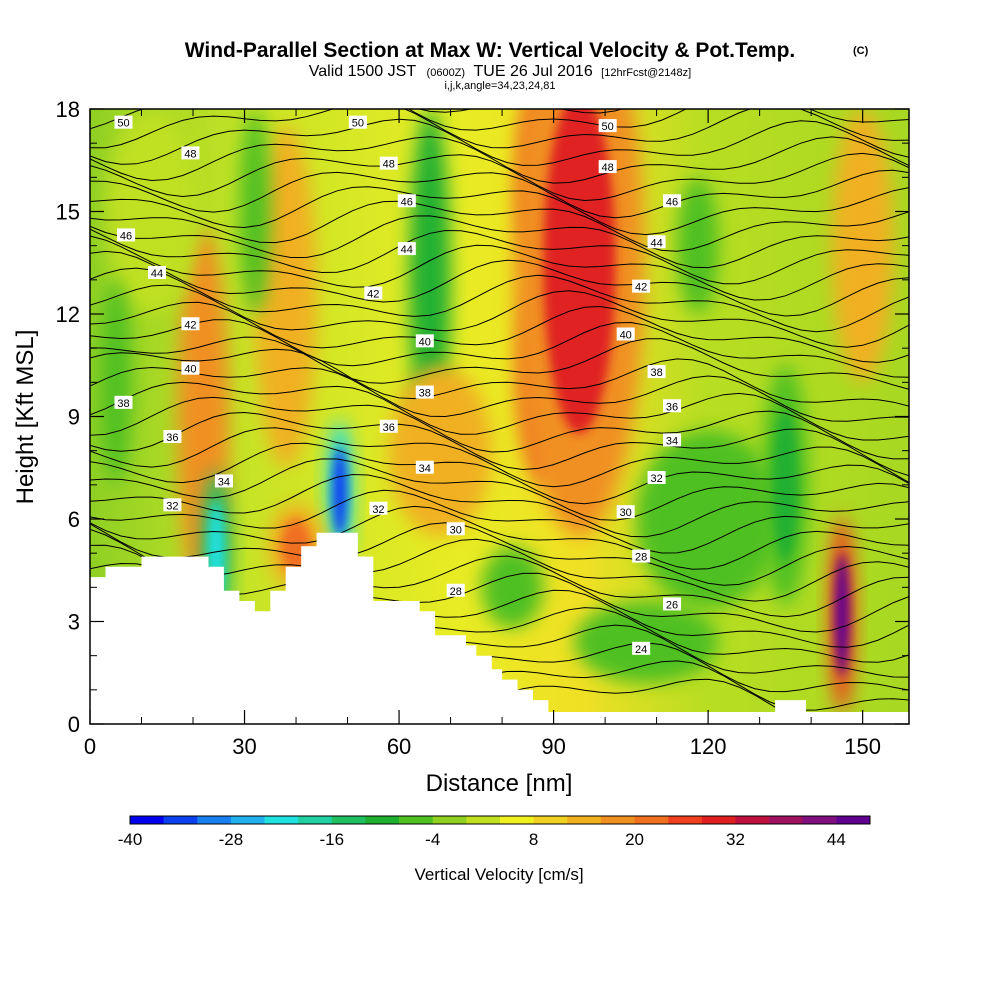  What do you see at coordinates (123, 402) in the screenshot?
I see `contour-label-38: 38` at bounding box center [123, 402].